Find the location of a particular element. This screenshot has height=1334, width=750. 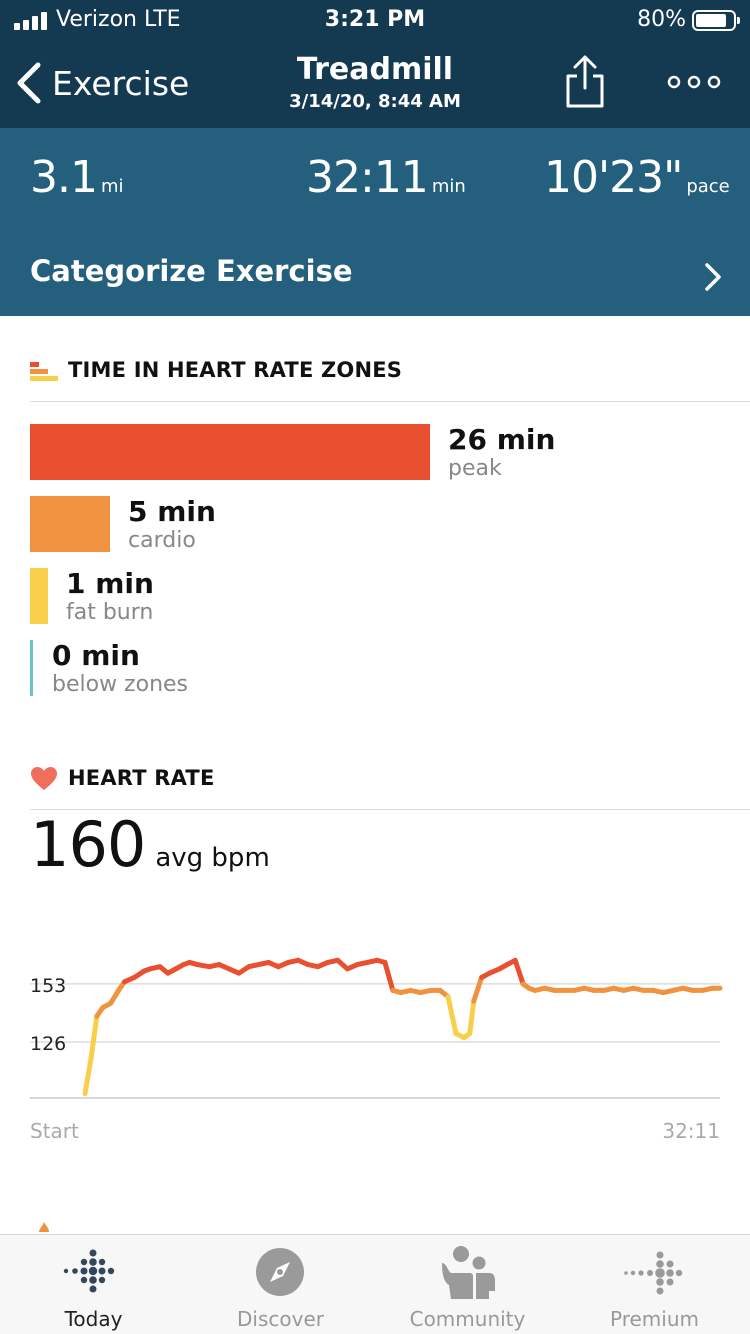

zone-minutes: 26 min is located at coordinates (502, 439).